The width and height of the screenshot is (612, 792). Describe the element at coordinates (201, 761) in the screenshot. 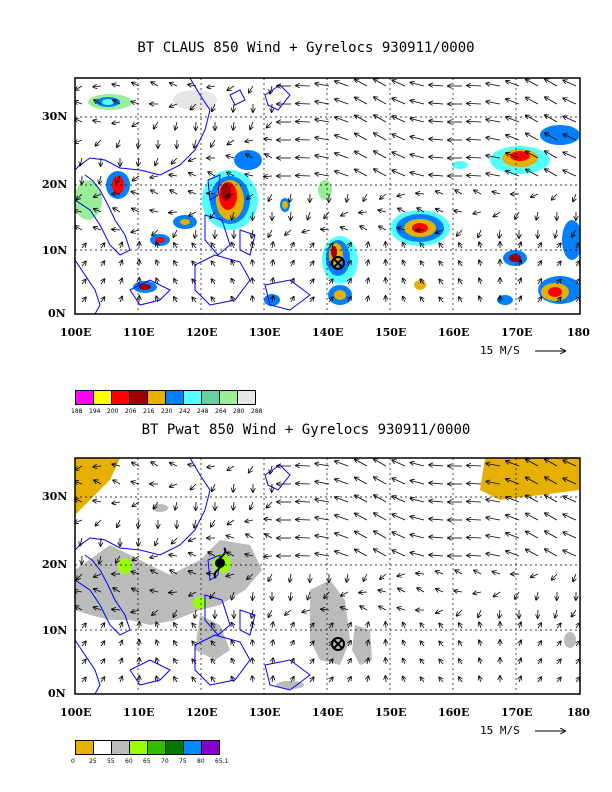

I see `panel2-colorbar-tick-label: 80` at that location.